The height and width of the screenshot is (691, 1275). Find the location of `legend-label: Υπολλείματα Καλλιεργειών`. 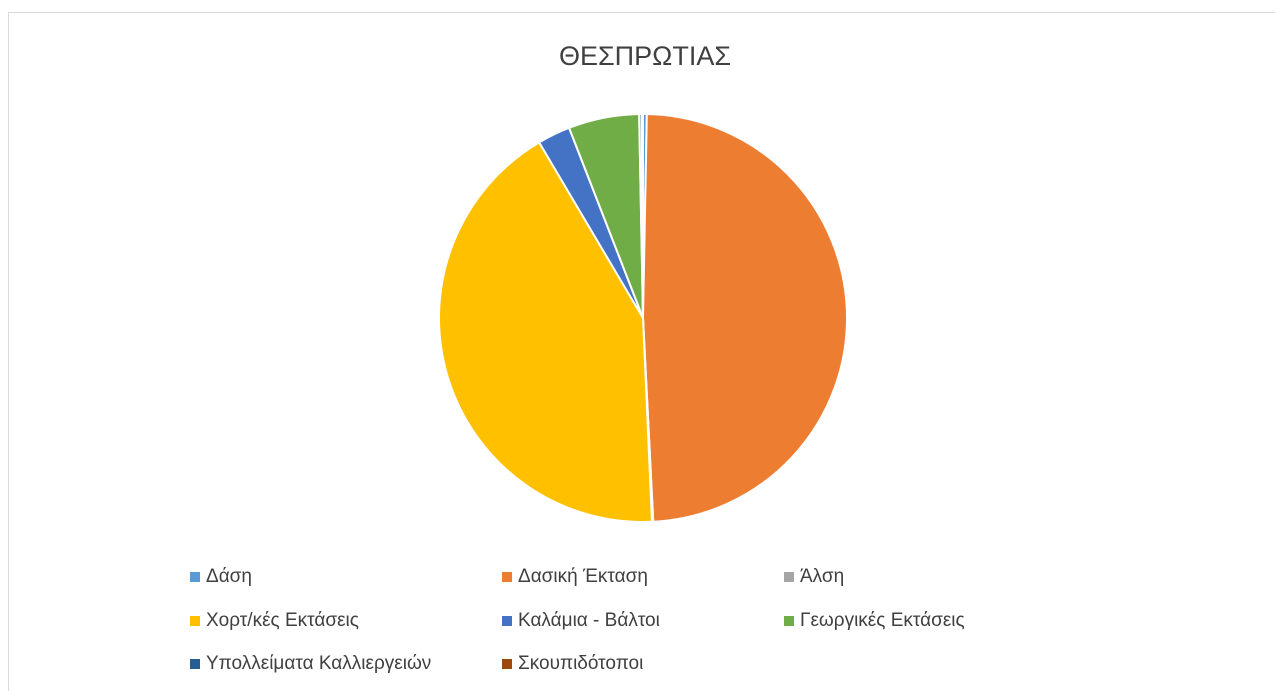

legend-label: Υπολλείματα Καλλιεργειών is located at coordinates (318, 663).